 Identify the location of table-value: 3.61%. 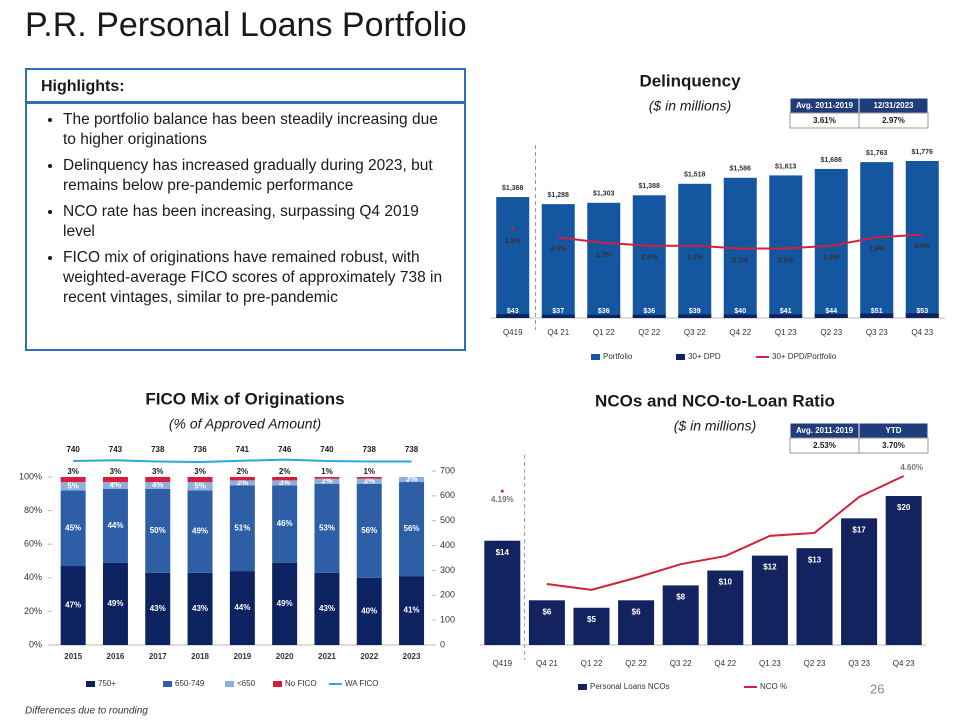
(824, 120).